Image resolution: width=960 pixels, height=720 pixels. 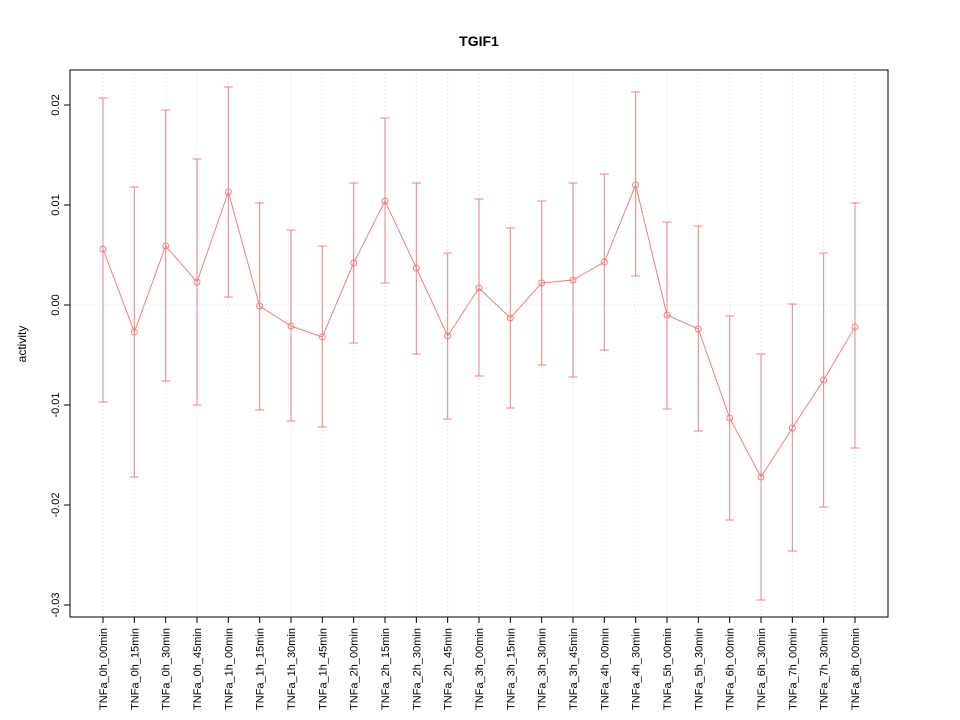 I want to click on x-tick-label: TNFa_1h_00min, so click(x=229, y=669).